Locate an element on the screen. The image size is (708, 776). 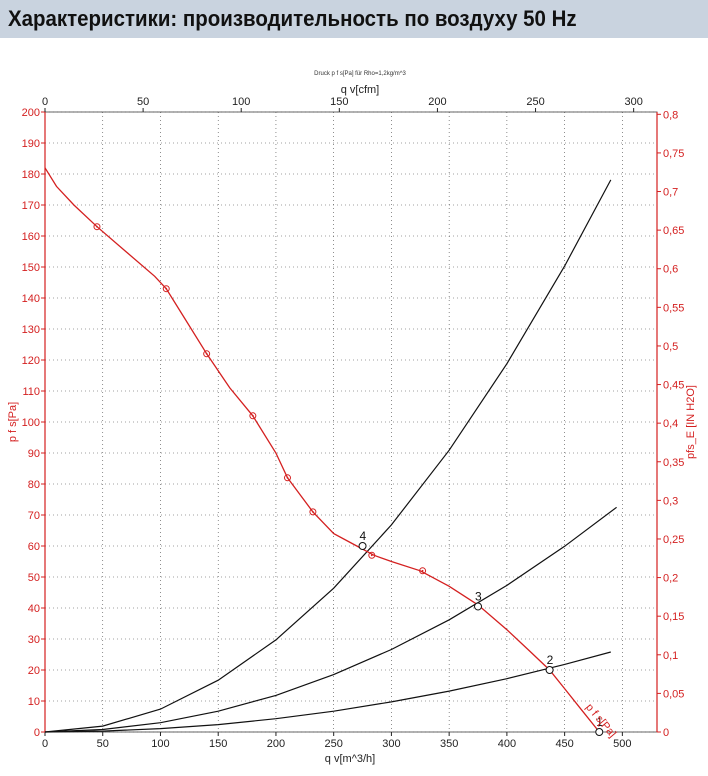
y-tick-label: 190 is located at coordinates (31, 144).